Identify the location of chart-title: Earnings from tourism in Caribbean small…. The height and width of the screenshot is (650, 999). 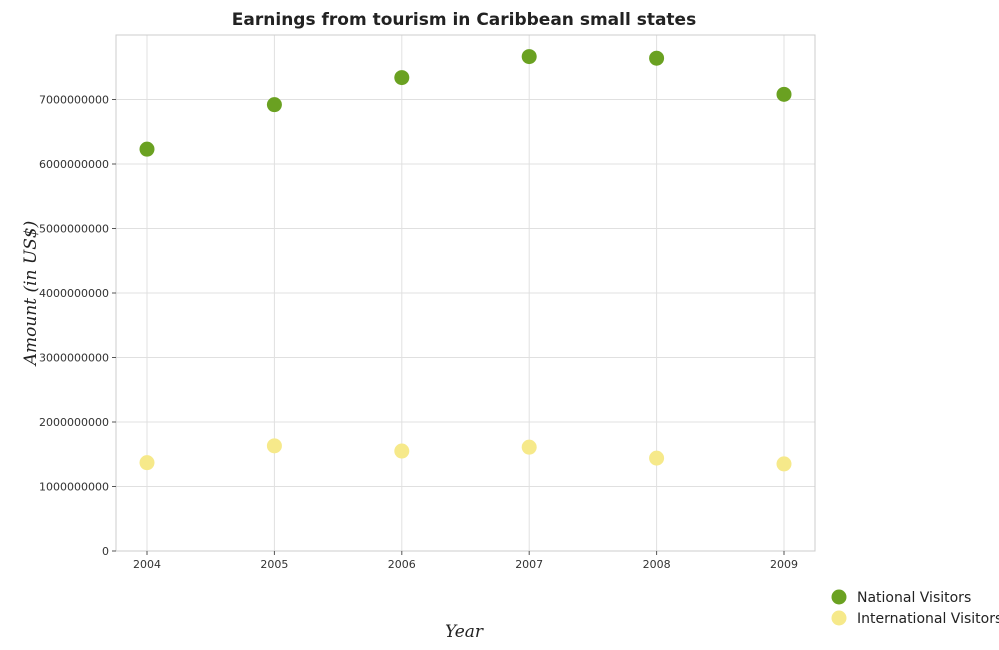
(464, 20).